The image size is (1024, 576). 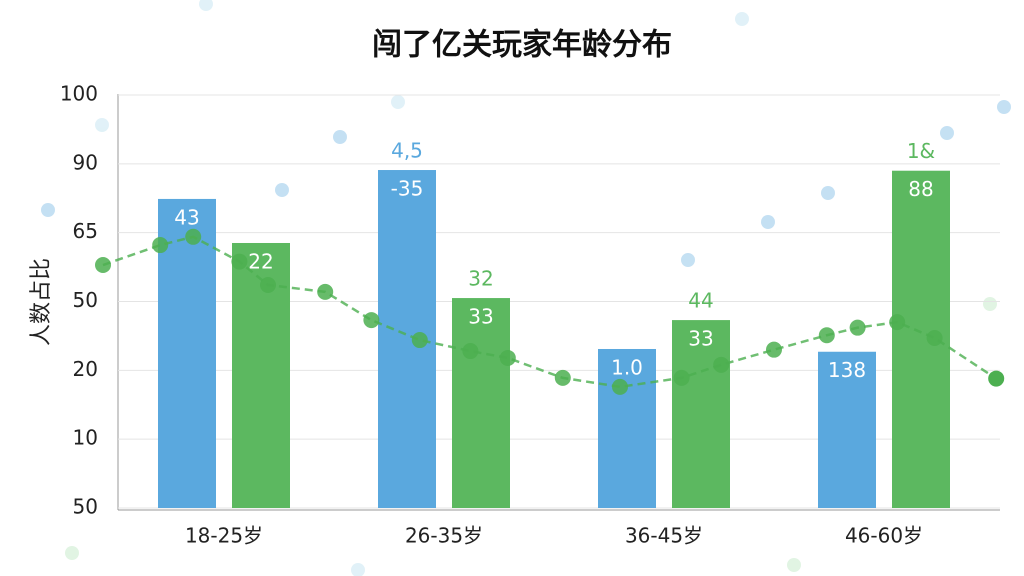 I want to click on x-tick-label: 26-35岁, so click(x=444, y=536).